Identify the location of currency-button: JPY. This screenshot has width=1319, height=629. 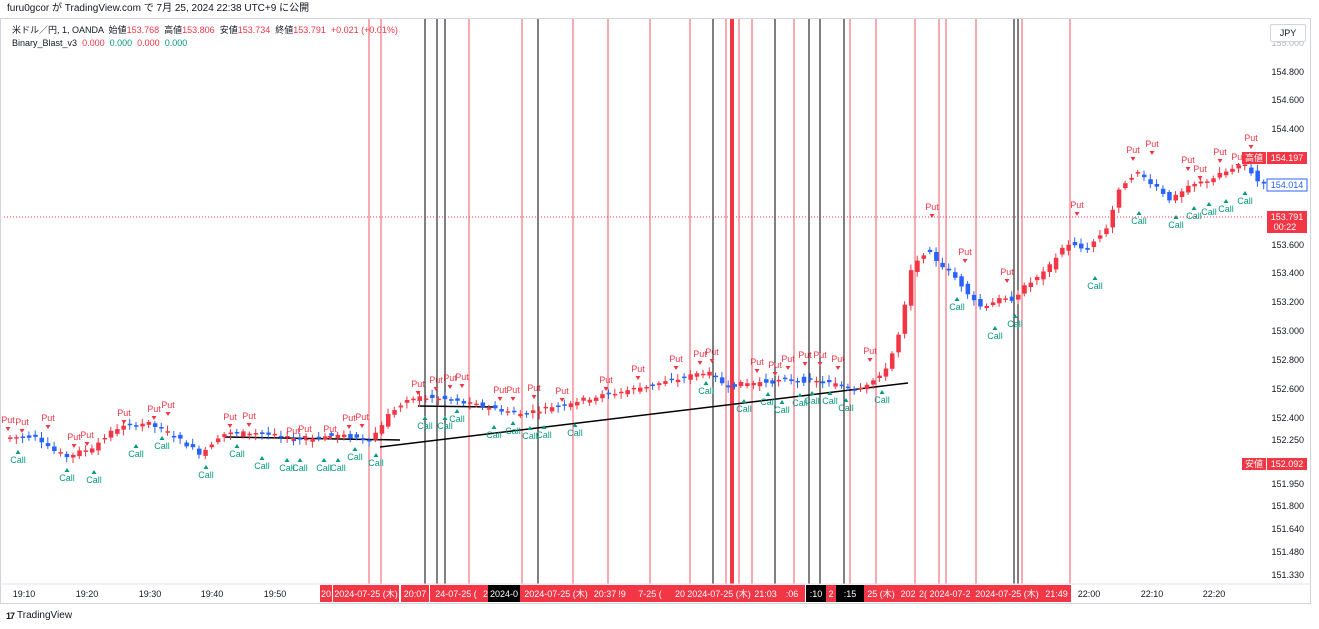
(1288, 33).